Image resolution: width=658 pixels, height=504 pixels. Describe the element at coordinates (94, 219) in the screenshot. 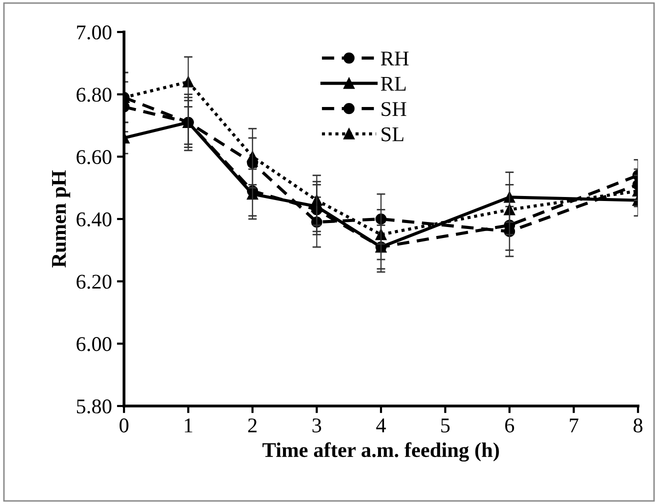

I see `y-tick-label: 6.40` at that location.